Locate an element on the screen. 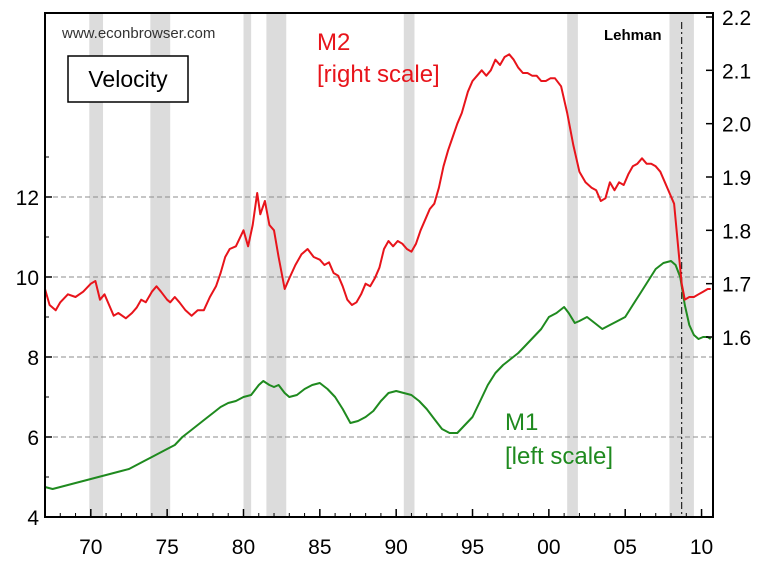  x-tick-label: 10 is located at coordinates (701, 547).